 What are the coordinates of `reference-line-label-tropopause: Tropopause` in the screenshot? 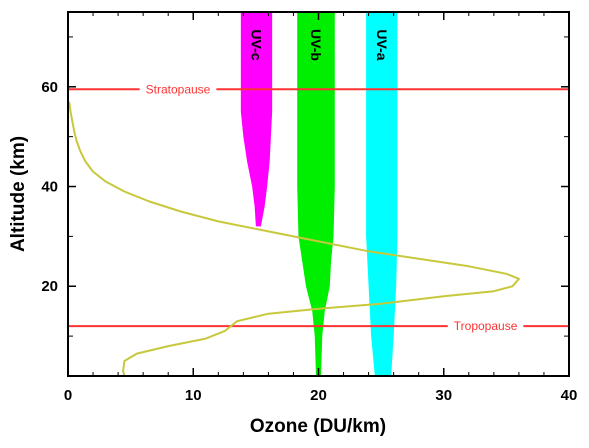 It's located at (486, 326).